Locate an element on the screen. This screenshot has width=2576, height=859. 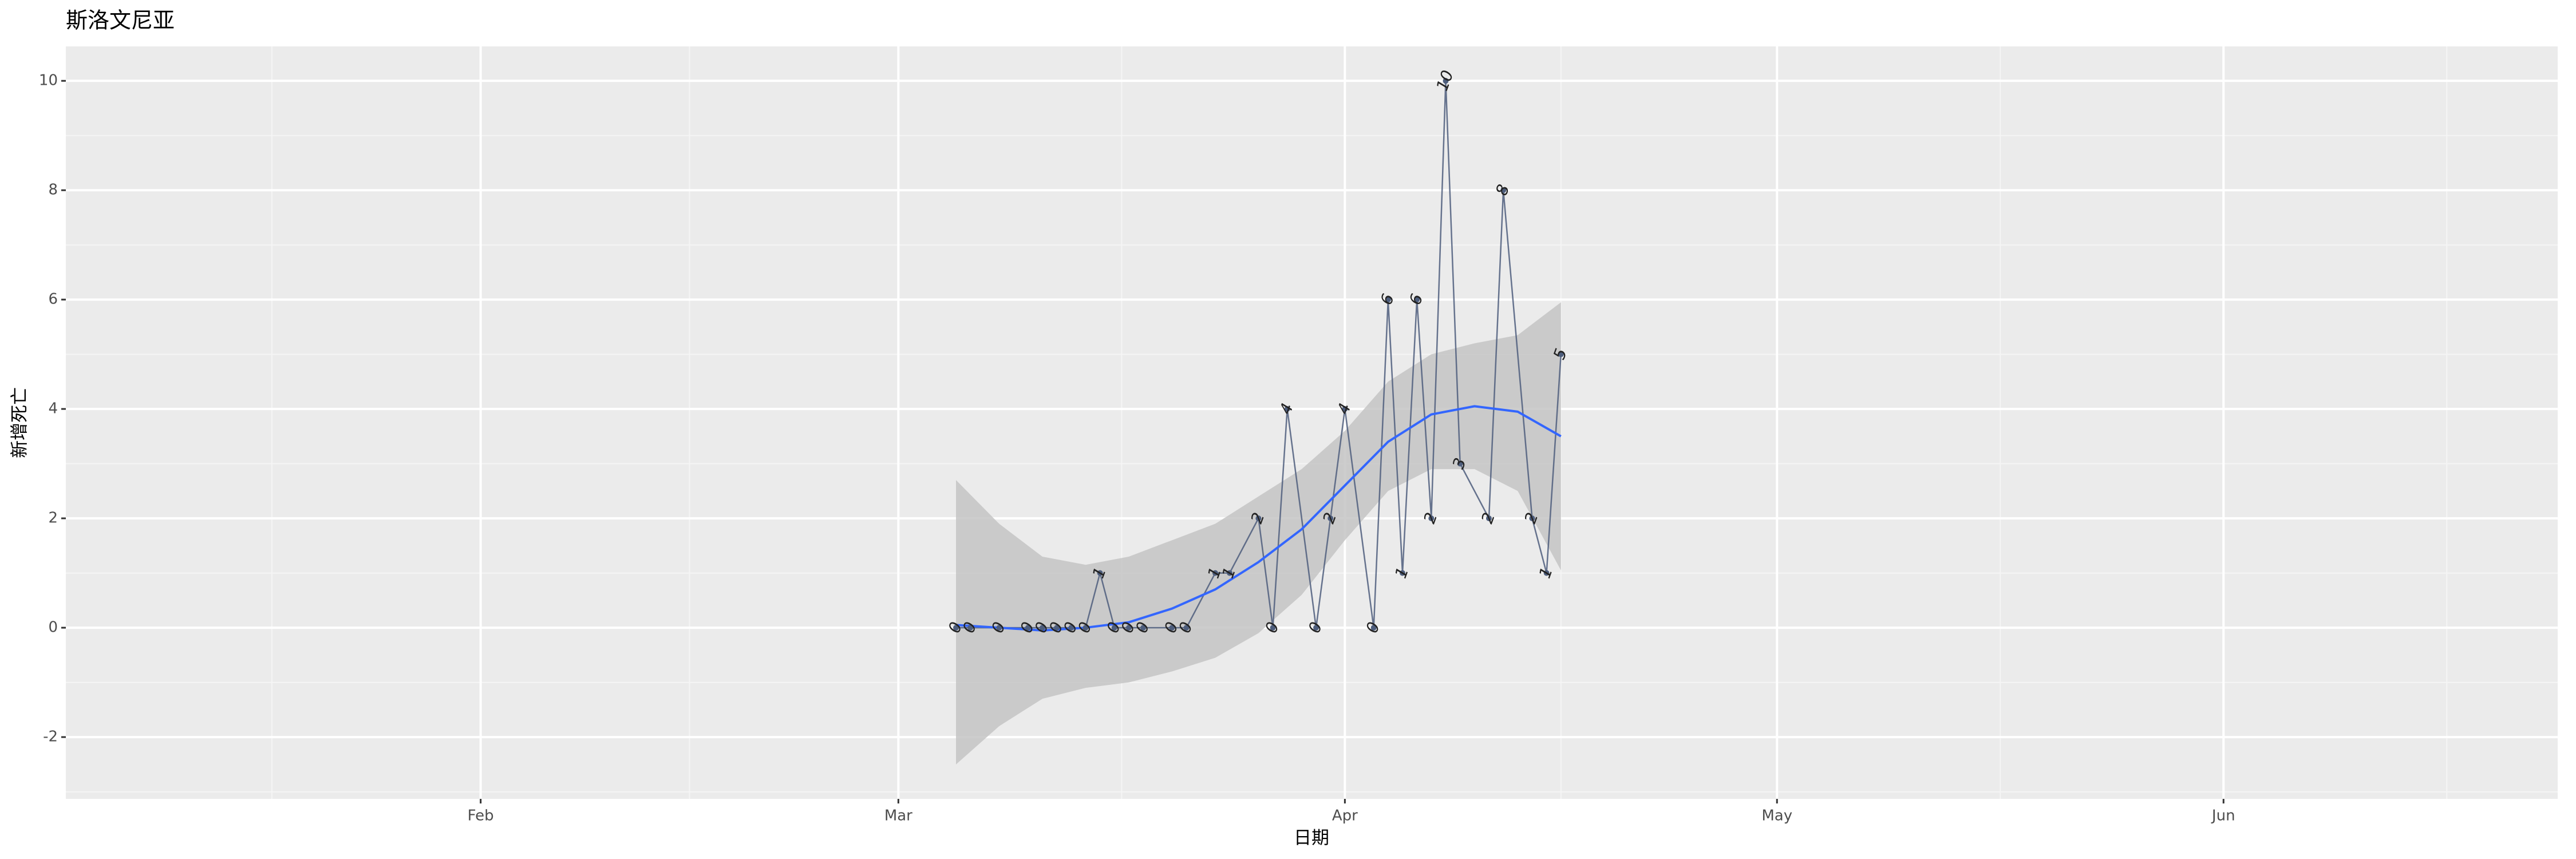
x-tick-label: Feb is located at coordinates (481, 816).